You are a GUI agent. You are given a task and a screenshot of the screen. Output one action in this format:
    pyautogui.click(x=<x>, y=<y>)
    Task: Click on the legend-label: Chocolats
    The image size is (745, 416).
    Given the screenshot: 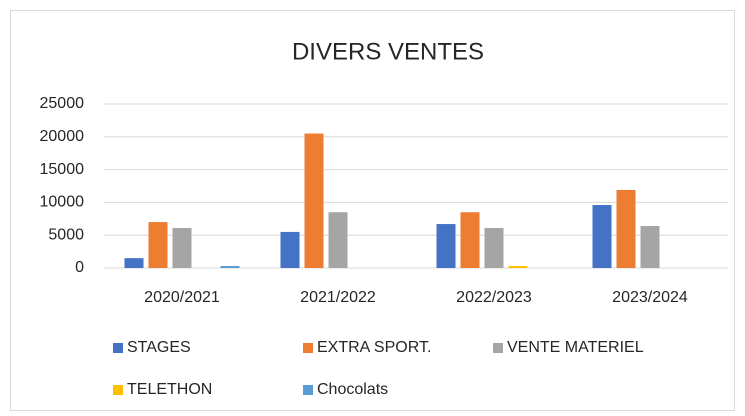 What is the action you would take?
    pyautogui.click(x=352, y=389)
    